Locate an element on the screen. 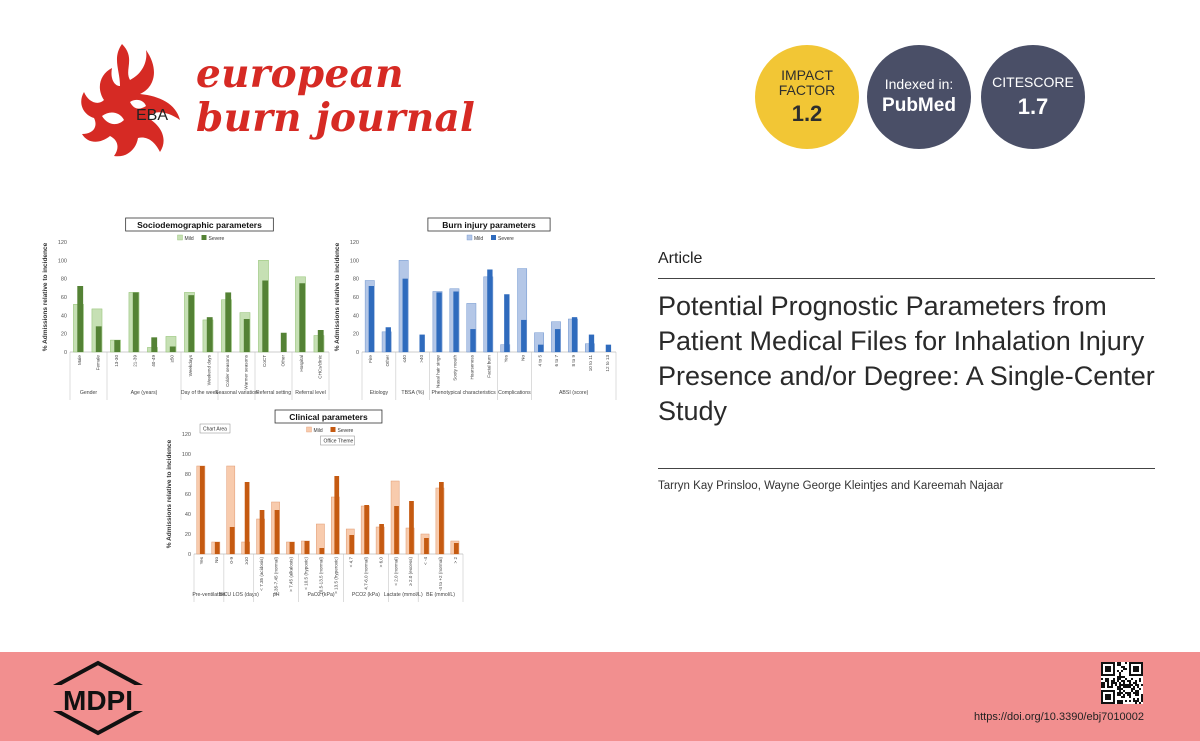 This screenshot has height=741, width=1200. legend-label-mild: Mild is located at coordinates (189, 239).